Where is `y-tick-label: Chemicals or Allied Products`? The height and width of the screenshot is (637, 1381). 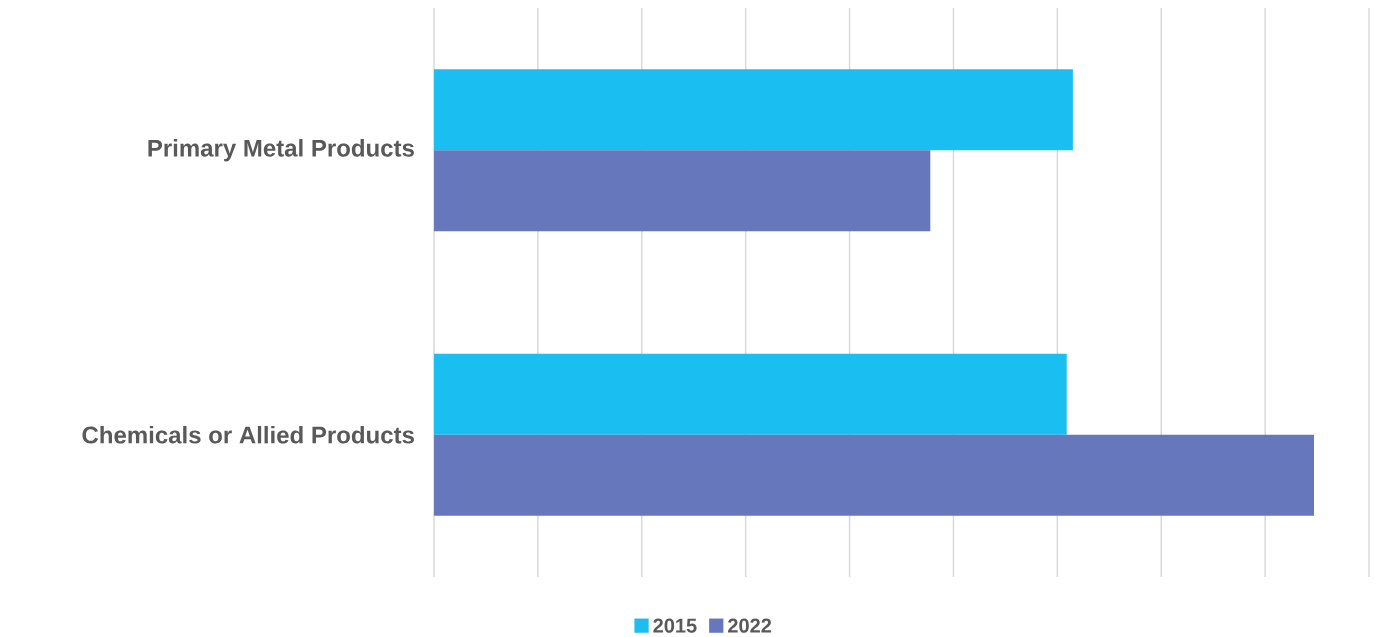 y-tick-label: Chemicals or Allied Products is located at coordinates (248, 434).